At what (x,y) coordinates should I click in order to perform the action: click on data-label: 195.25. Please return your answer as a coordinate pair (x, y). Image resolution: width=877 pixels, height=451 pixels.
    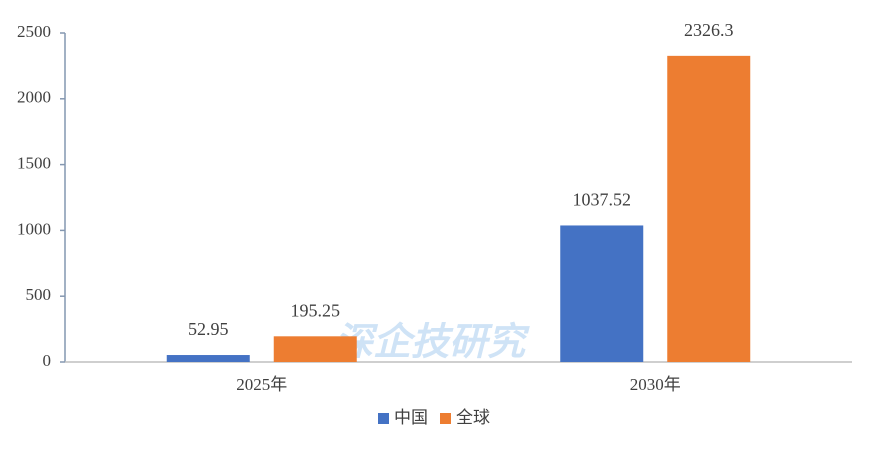
    Looking at the image, I should click on (316, 310).